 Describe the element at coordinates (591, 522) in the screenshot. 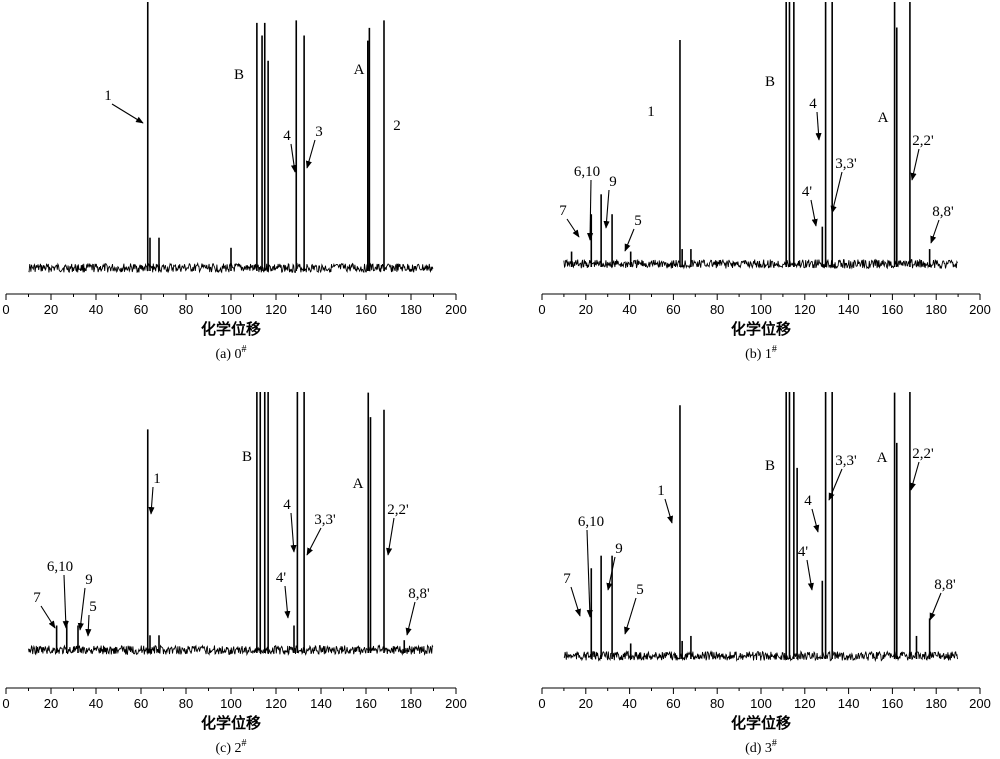

I see `peak-annotation-label: 6,10` at that location.